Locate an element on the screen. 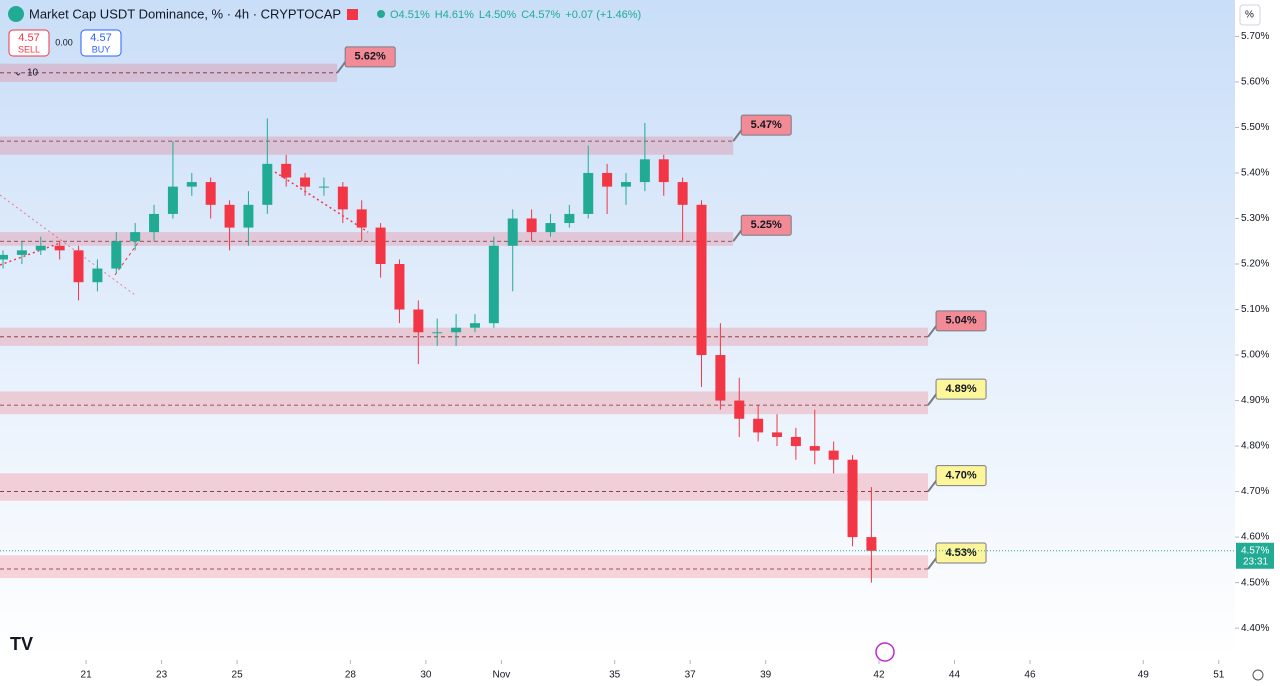 This screenshot has width=1280, height=686. ohlc-value: H4.61% is located at coordinates (454, 15).